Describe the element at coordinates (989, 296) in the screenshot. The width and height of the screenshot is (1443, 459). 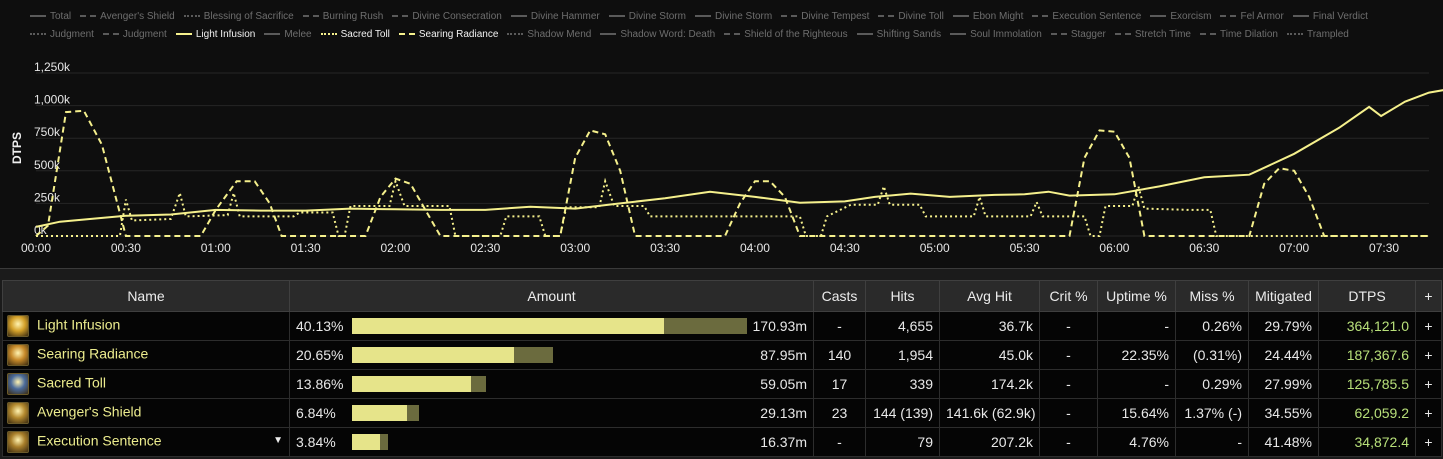
I see `header-avg-hit: Avg Hit` at that location.